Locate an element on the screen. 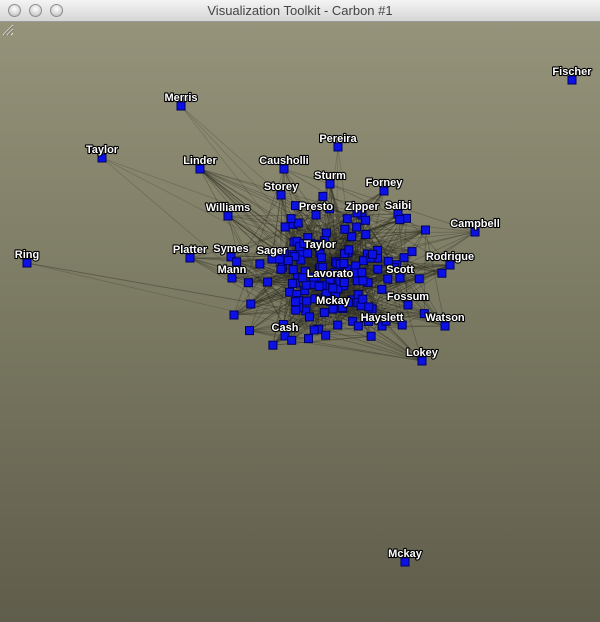  title-bar: Visualization Toolkit - Carbon #1 is located at coordinates (300, 11).